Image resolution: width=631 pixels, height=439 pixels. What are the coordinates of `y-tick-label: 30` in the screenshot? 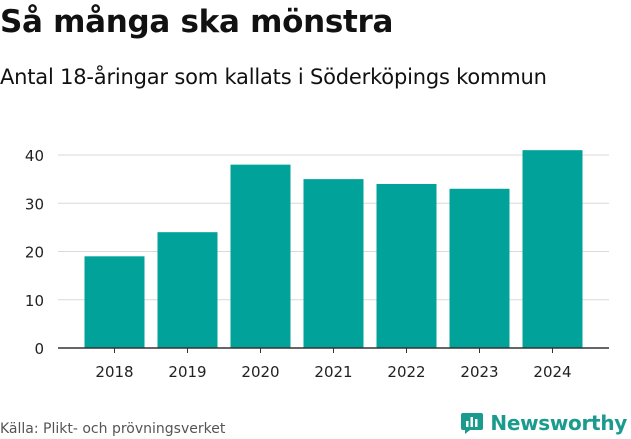 It's located at (34, 204).